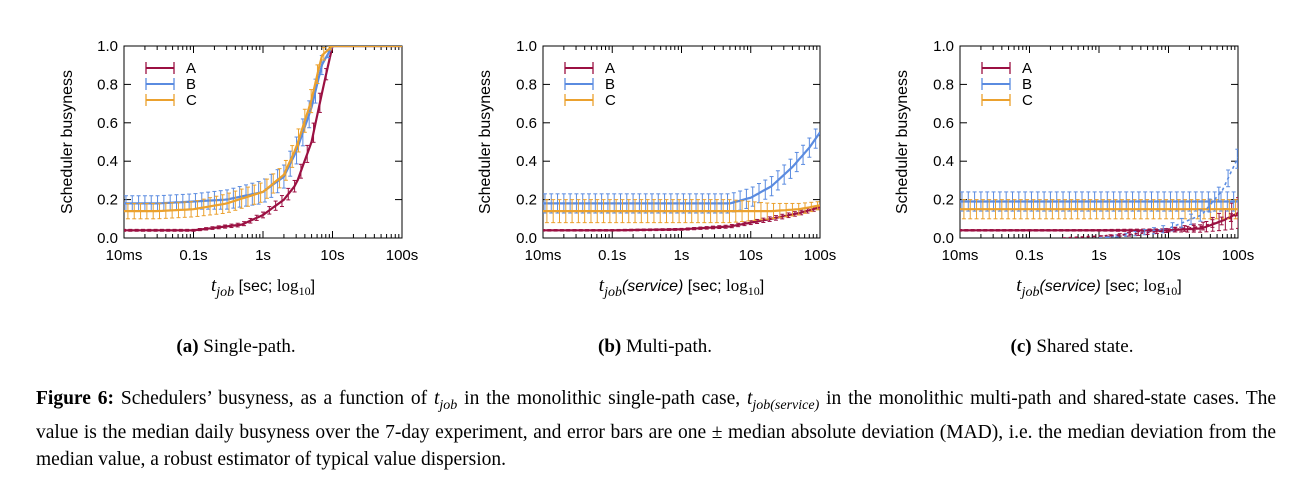  I want to click on subcaption-c-text: Shared state., so click(1085, 346).